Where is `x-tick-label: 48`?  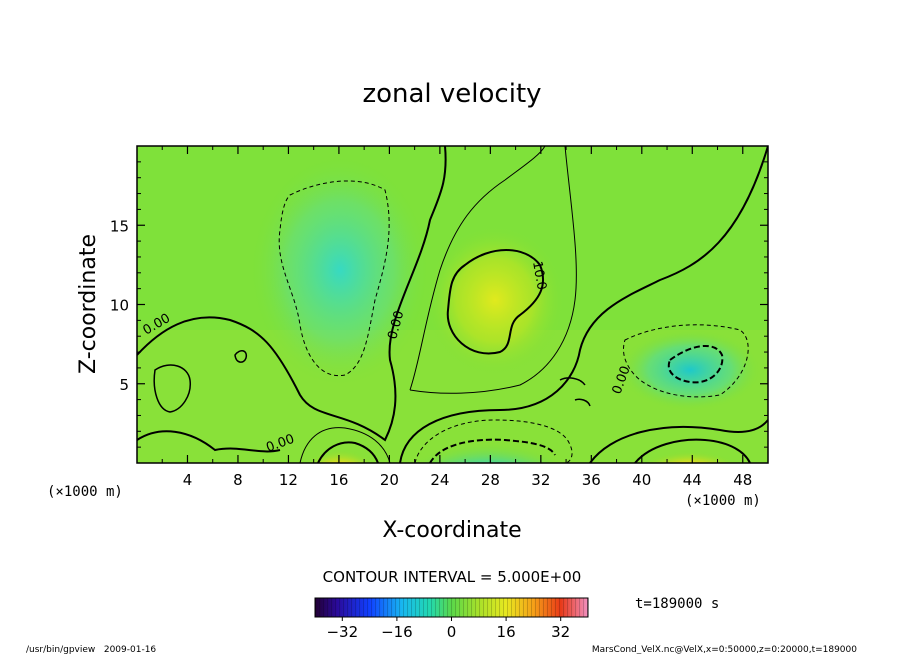
x-tick-label: 48 is located at coordinates (742, 480).